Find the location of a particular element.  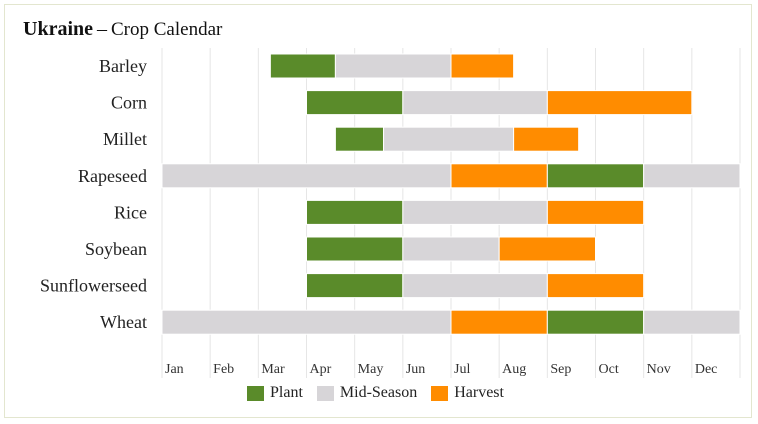

x-tick-label: Apr is located at coordinates (321, 369).